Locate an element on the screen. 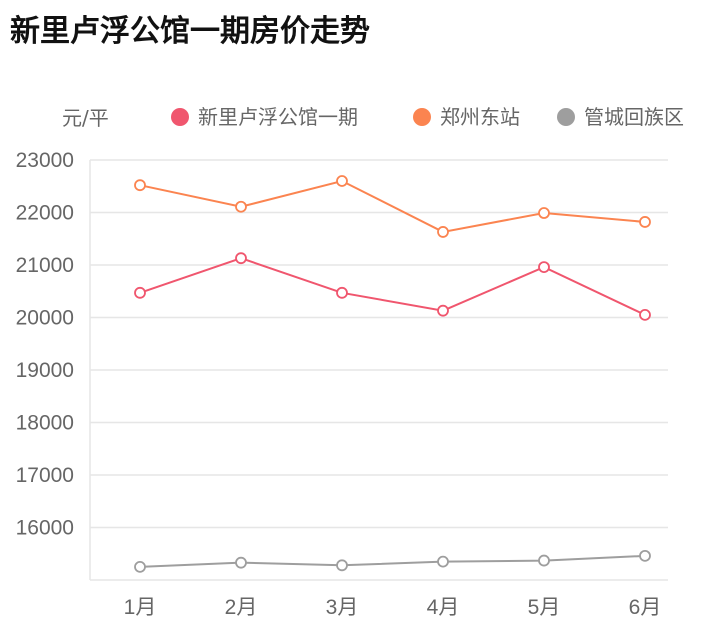 This screenshot has width=718, height=640. legend-label: 管城回族区 is located at coordinates (634, 117).